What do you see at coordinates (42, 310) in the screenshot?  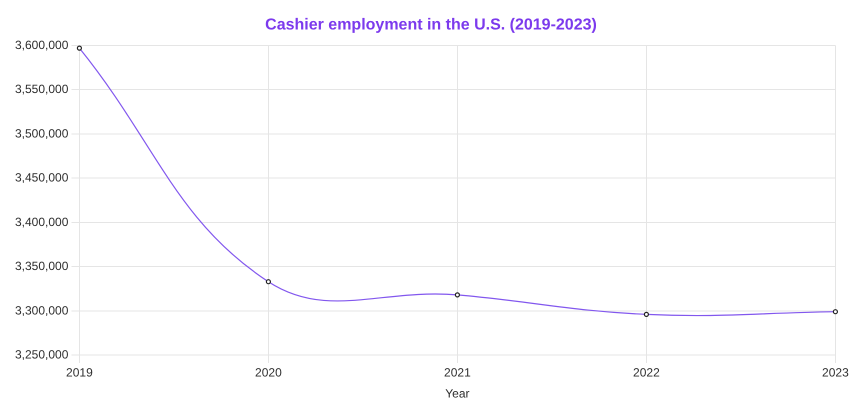 I see `svg-text: 3,300,000` at bounding box center [42, 310].